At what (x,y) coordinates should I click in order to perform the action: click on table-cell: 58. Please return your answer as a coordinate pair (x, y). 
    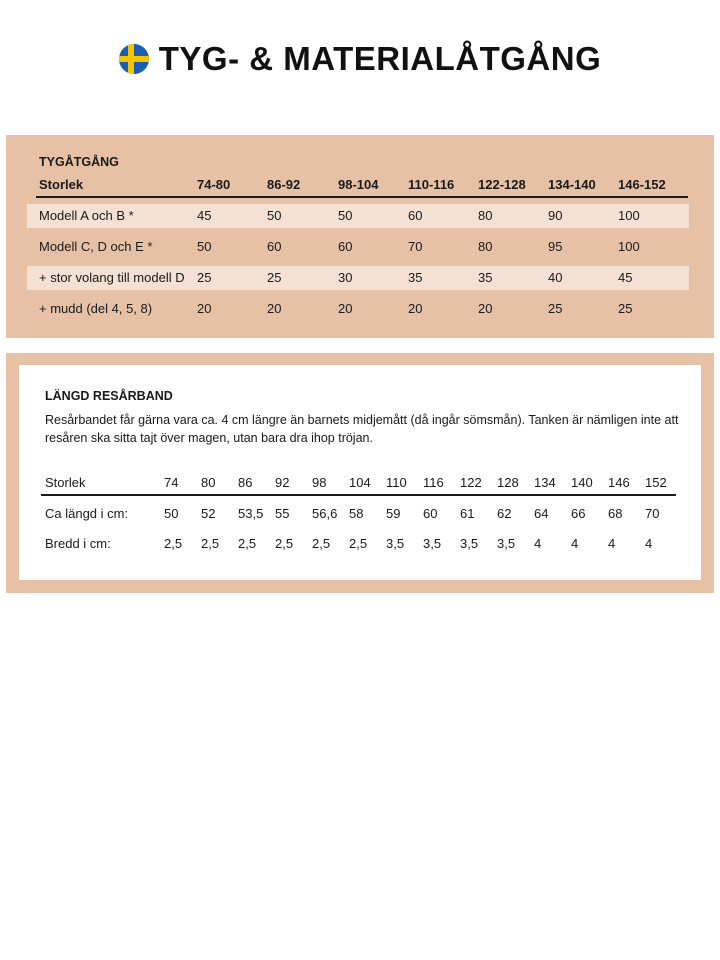
    Looking at the image, I should click on (356, 513).